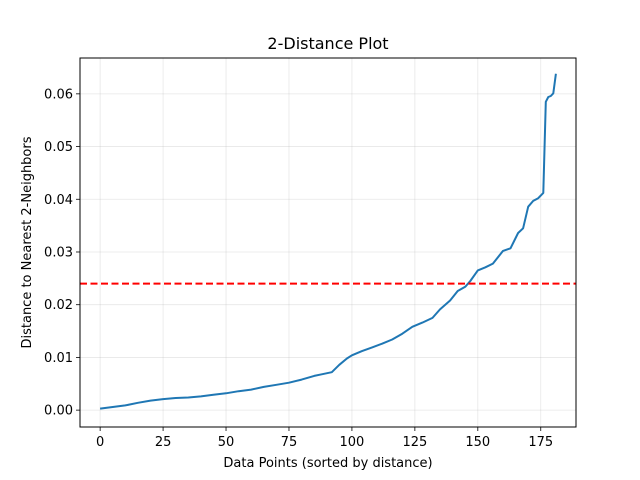 The height and width of the screenshot is (480, 640). Describe the element at coordinates (414, 442) in the screenshot. I see `x-tick-label: 125` at that location.